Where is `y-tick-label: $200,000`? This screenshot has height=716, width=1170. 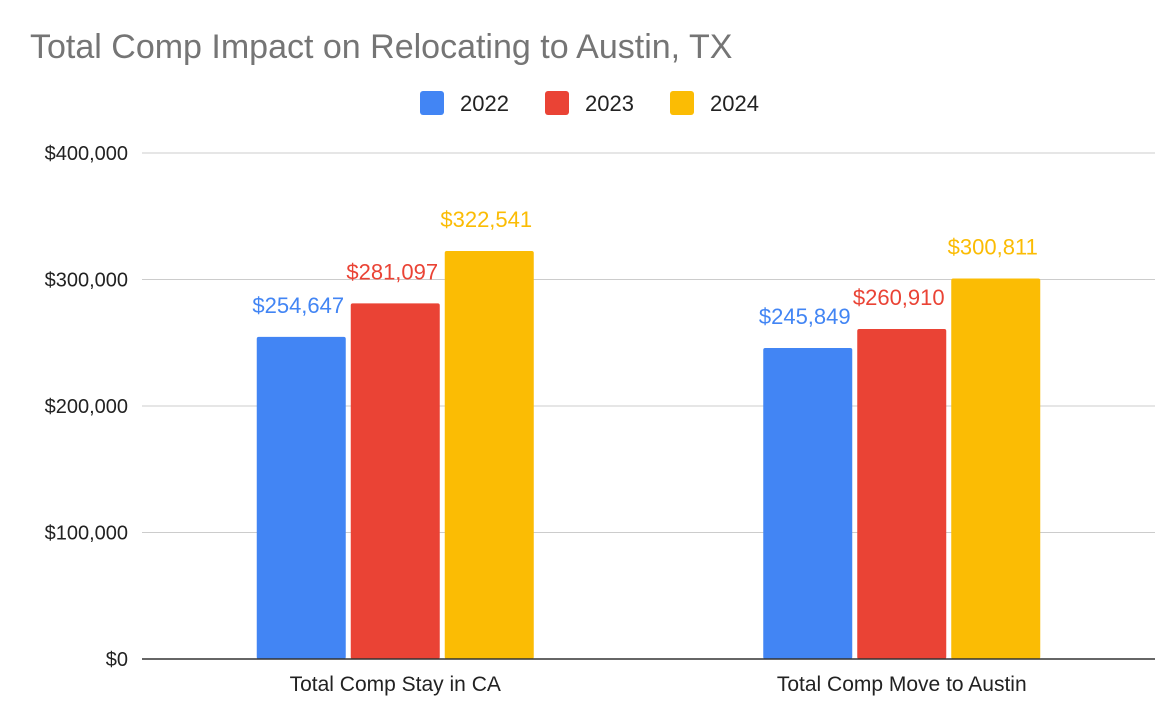
y-tick-label: $200,000 is located at coordinates (86, 407).